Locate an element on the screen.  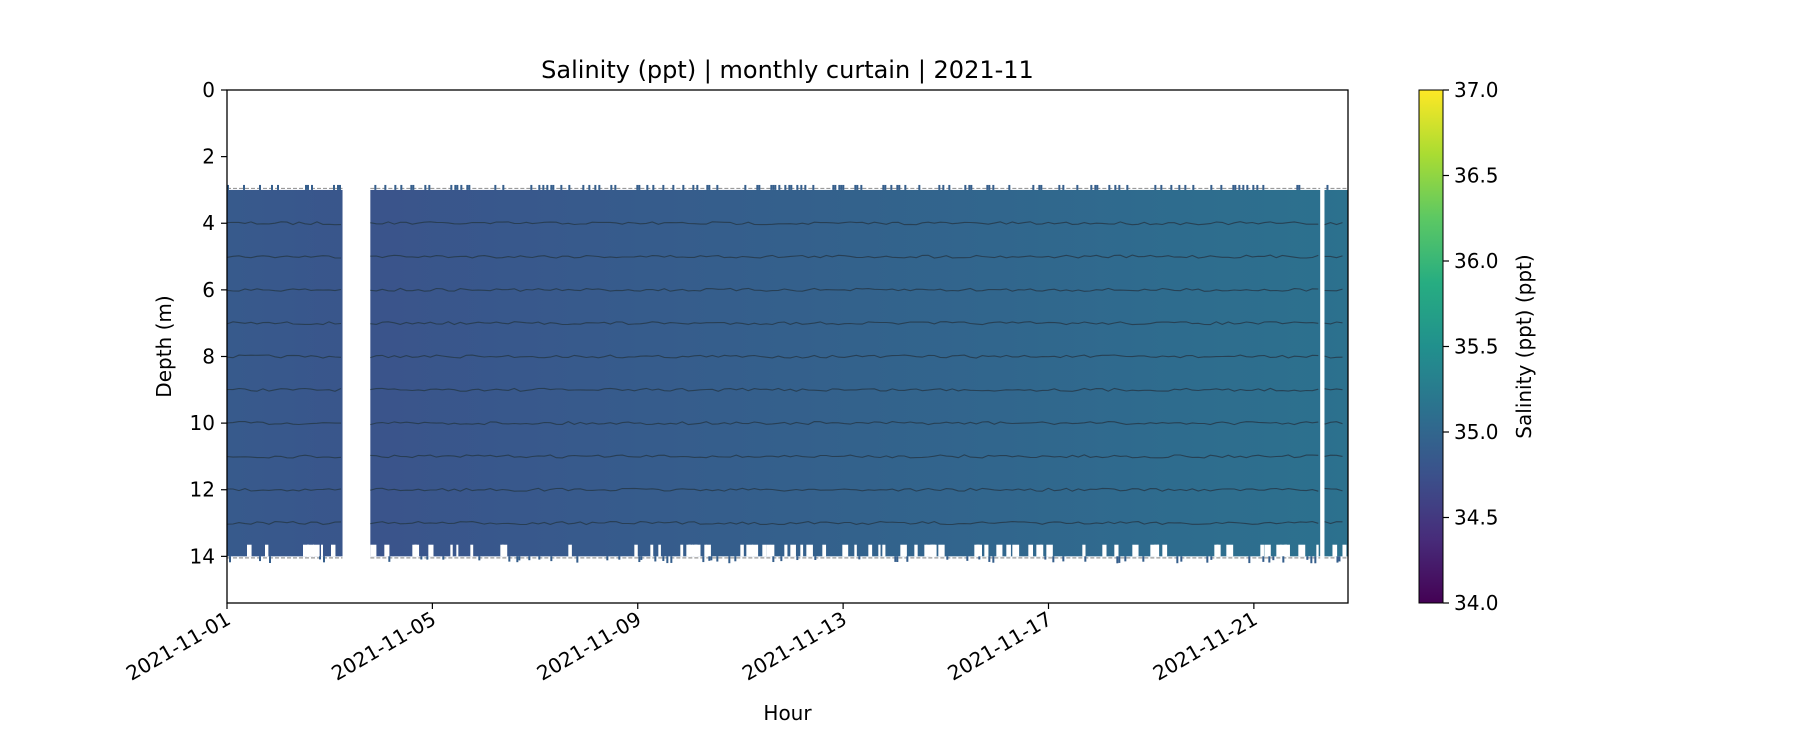
sensor-line-11m is located at coordinates (1333, 455).